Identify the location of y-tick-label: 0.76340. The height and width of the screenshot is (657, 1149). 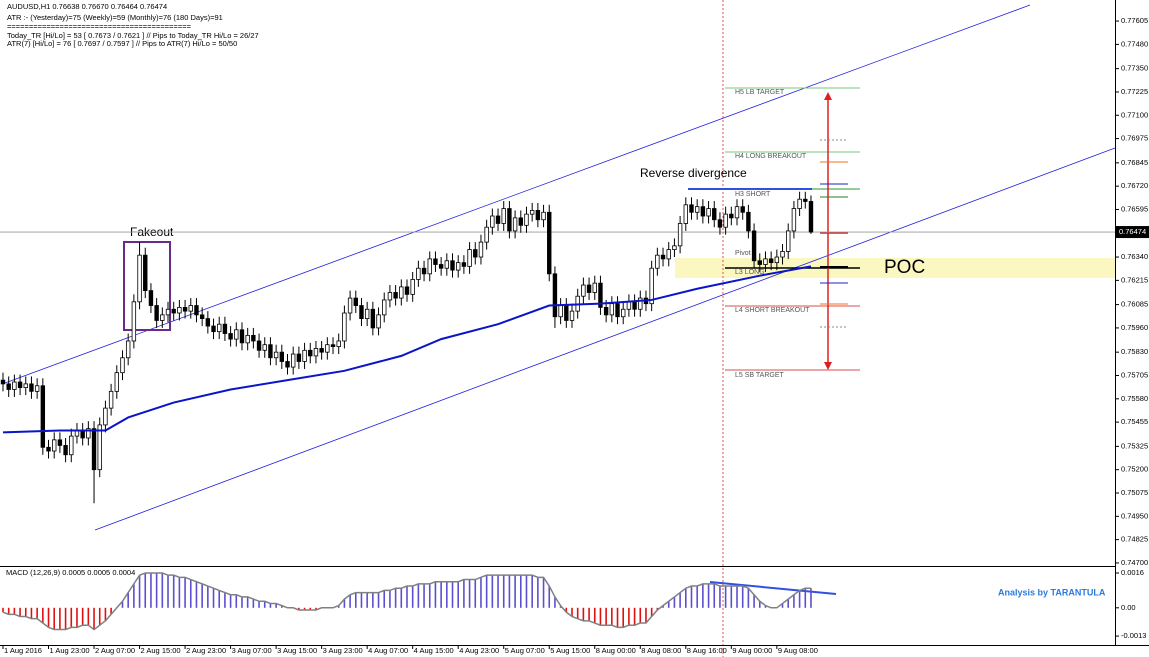
(1134, 256).